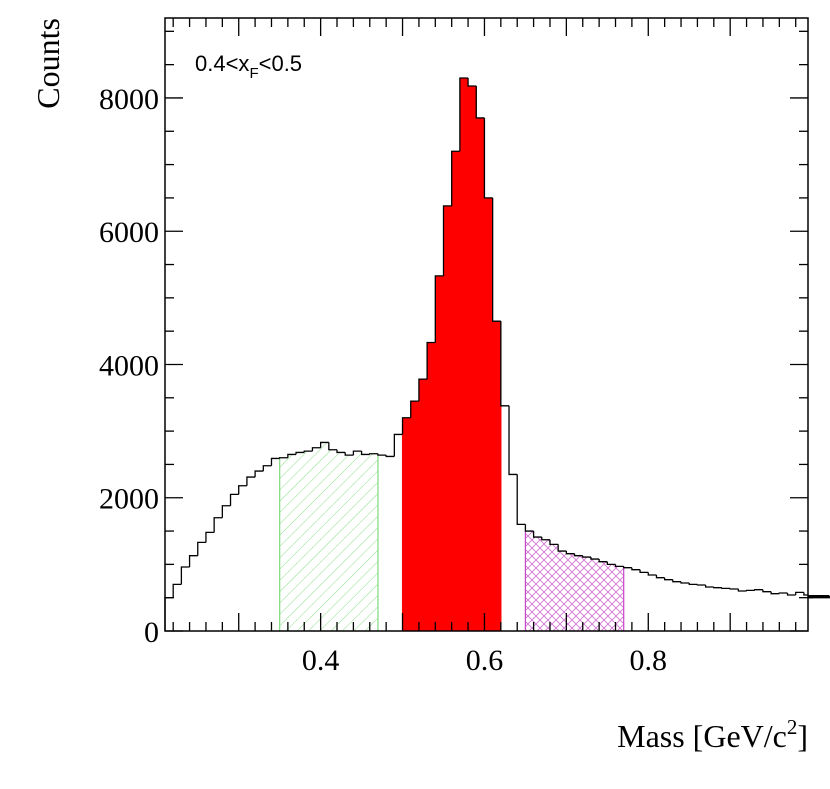 The image size is (830, 789). Describe the element at coordinates (248, 66) in the screenshot. I see `range-annotation: 0.4<xF<0.5` at that location.